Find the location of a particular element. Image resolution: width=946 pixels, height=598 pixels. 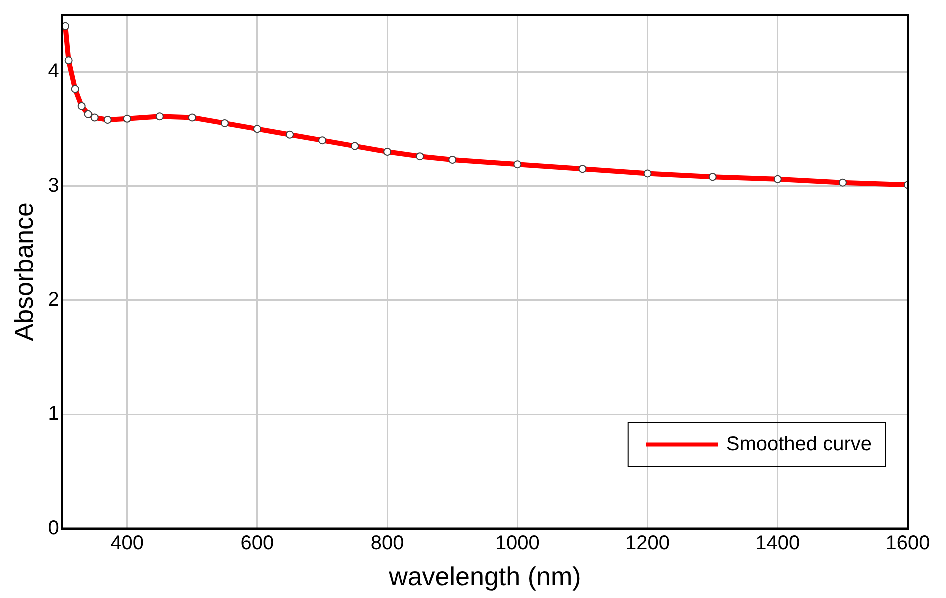

x-tick-label: 400 is located at coordinates (127, 543).